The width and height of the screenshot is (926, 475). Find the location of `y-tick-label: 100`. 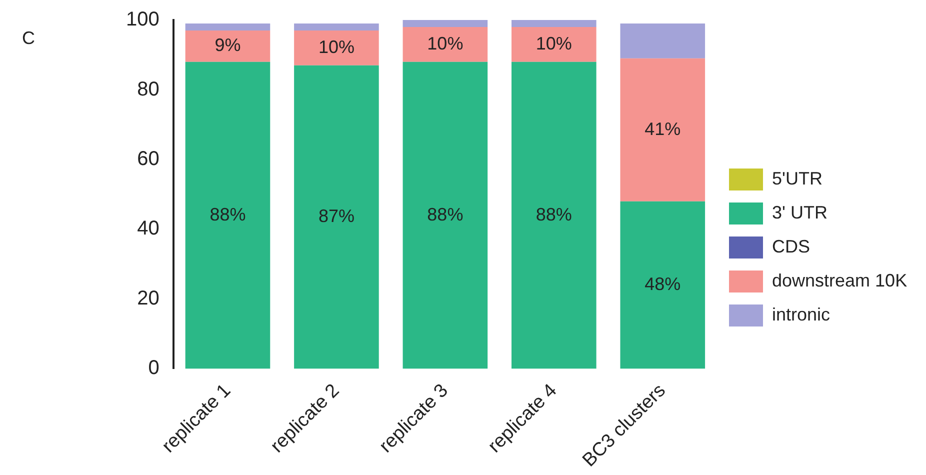

y-tick-label: 100 is located at coordinates (143, 19).